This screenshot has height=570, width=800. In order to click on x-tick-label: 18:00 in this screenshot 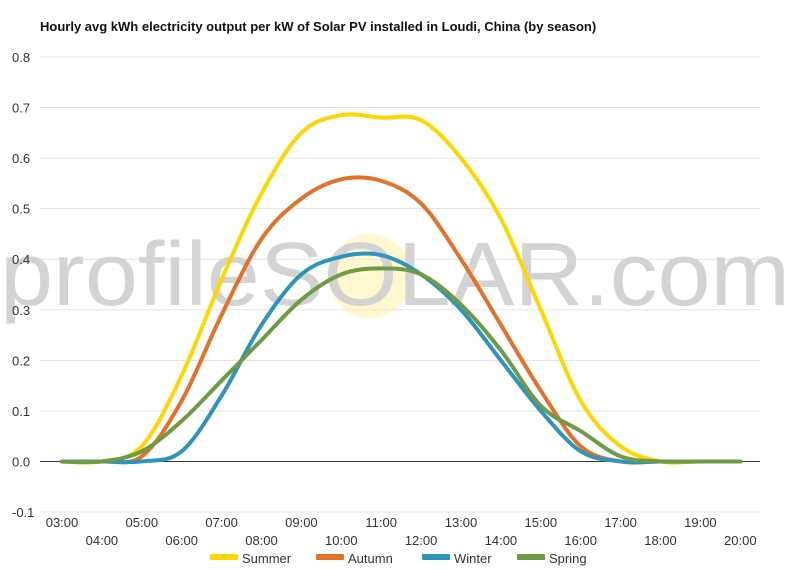, I will do `click(660, 540)`.